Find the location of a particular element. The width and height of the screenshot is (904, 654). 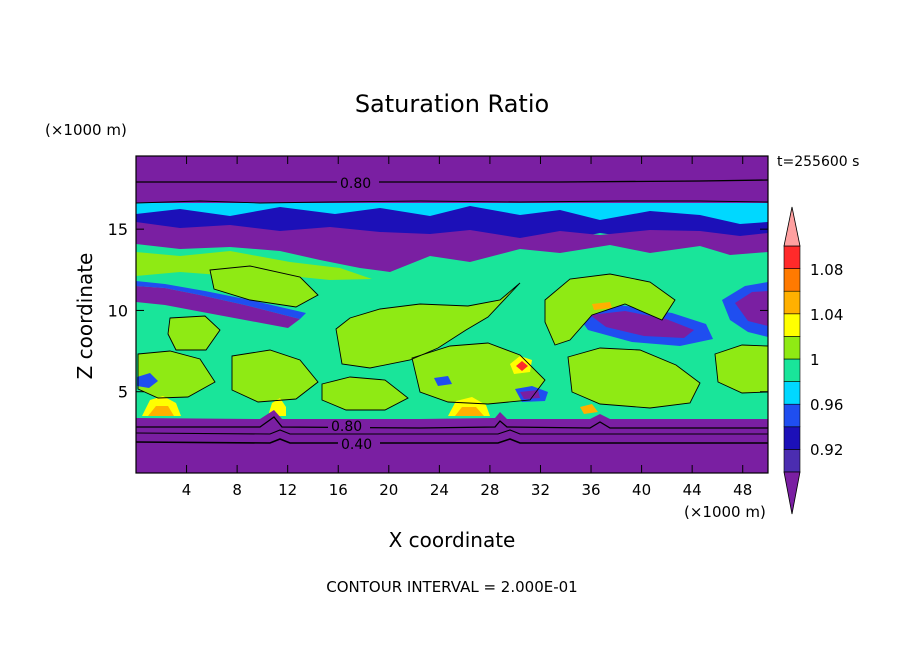

colorbar-label: 1 is located at coordinates (815, 360).